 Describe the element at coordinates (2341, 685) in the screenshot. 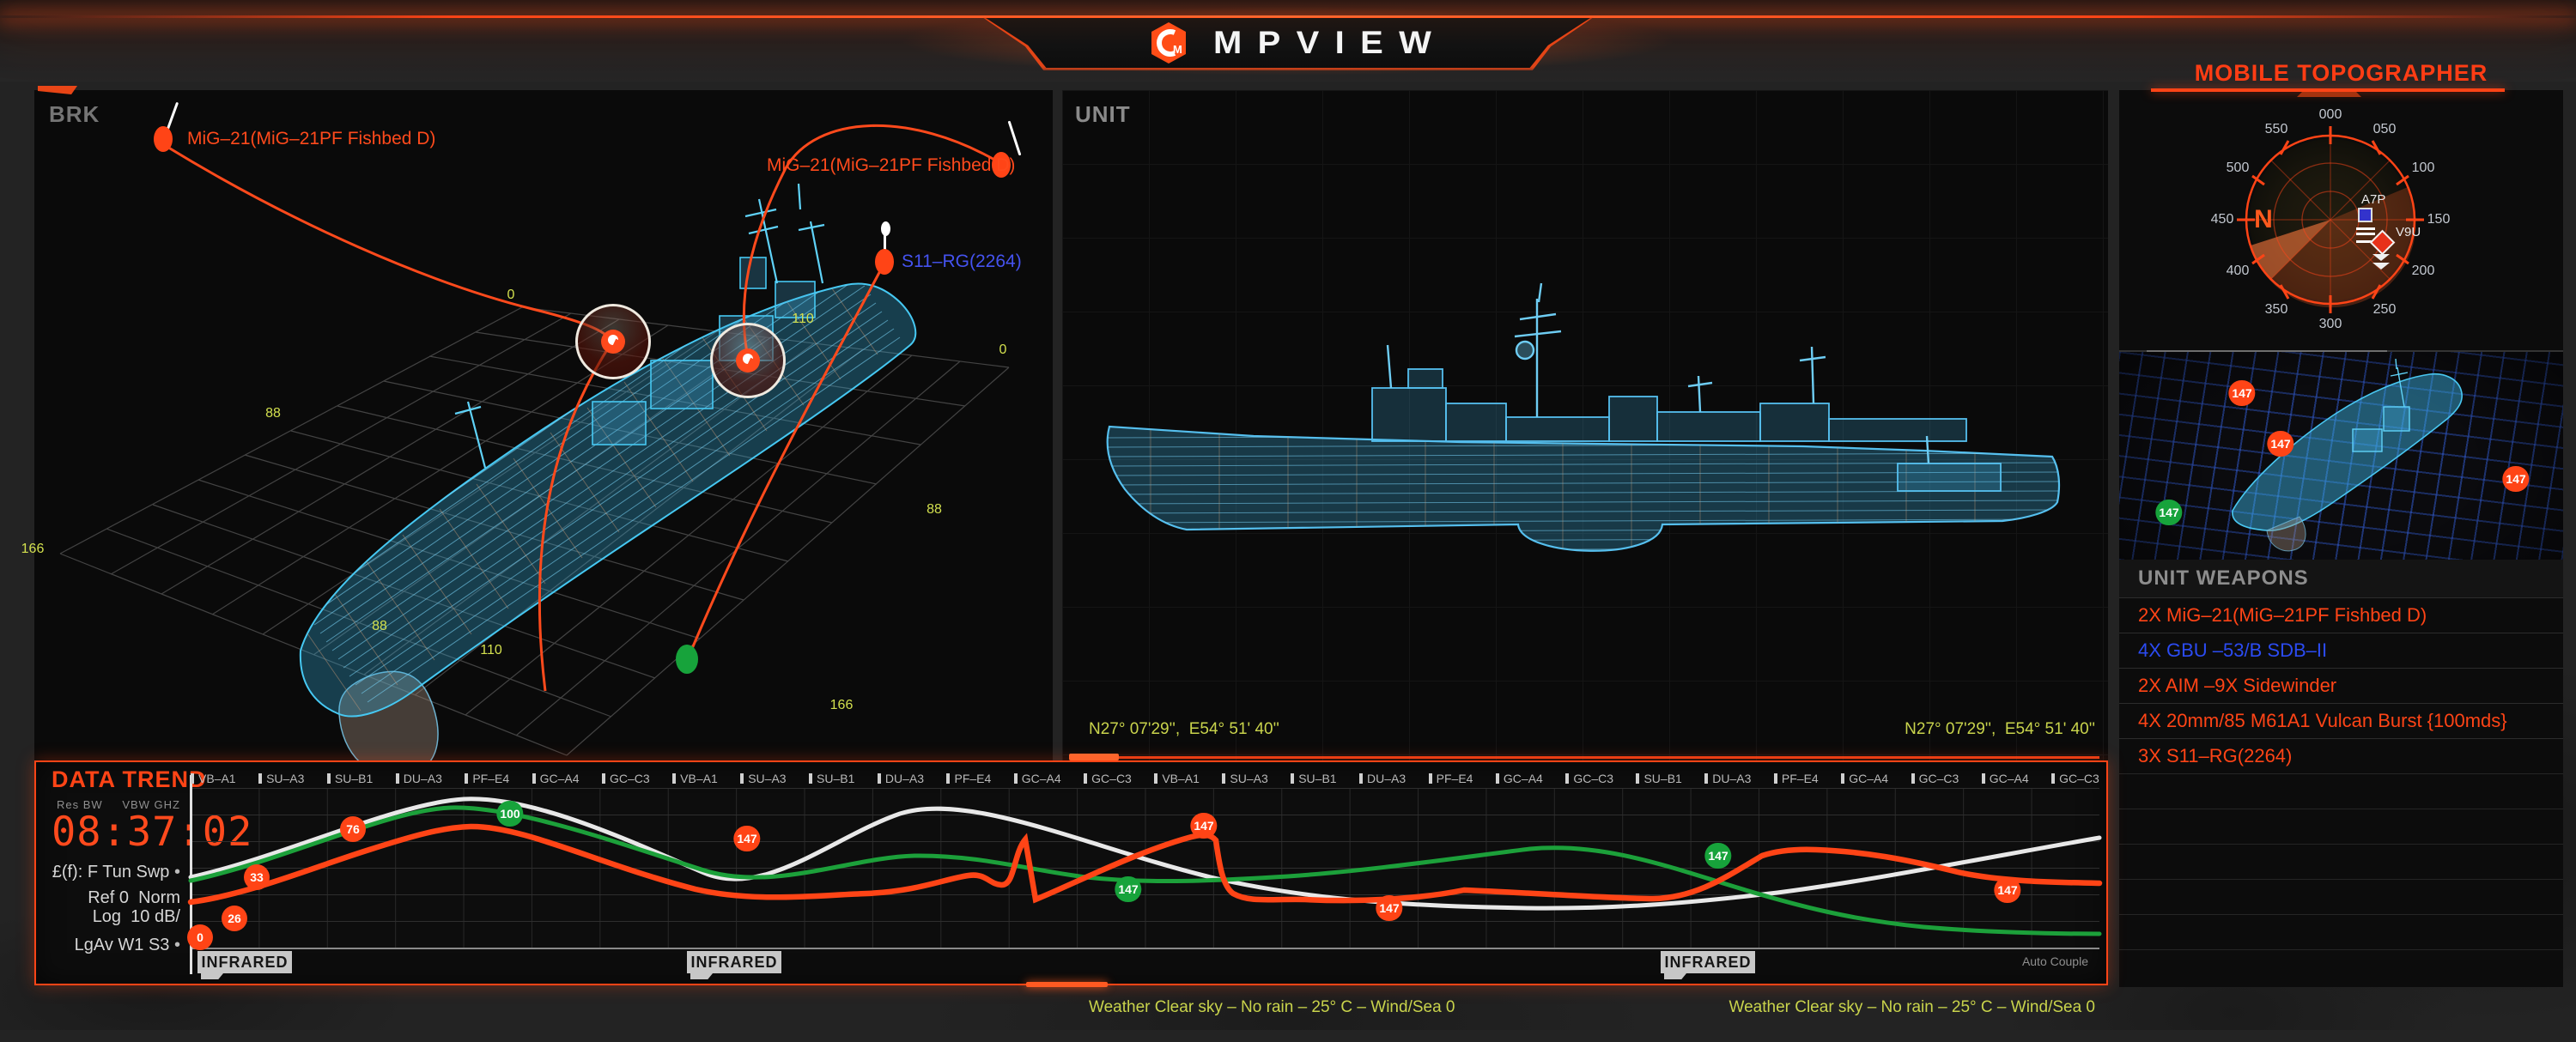

I see `weapon-row: 2X AIM –9X Sidewinder` at that location.